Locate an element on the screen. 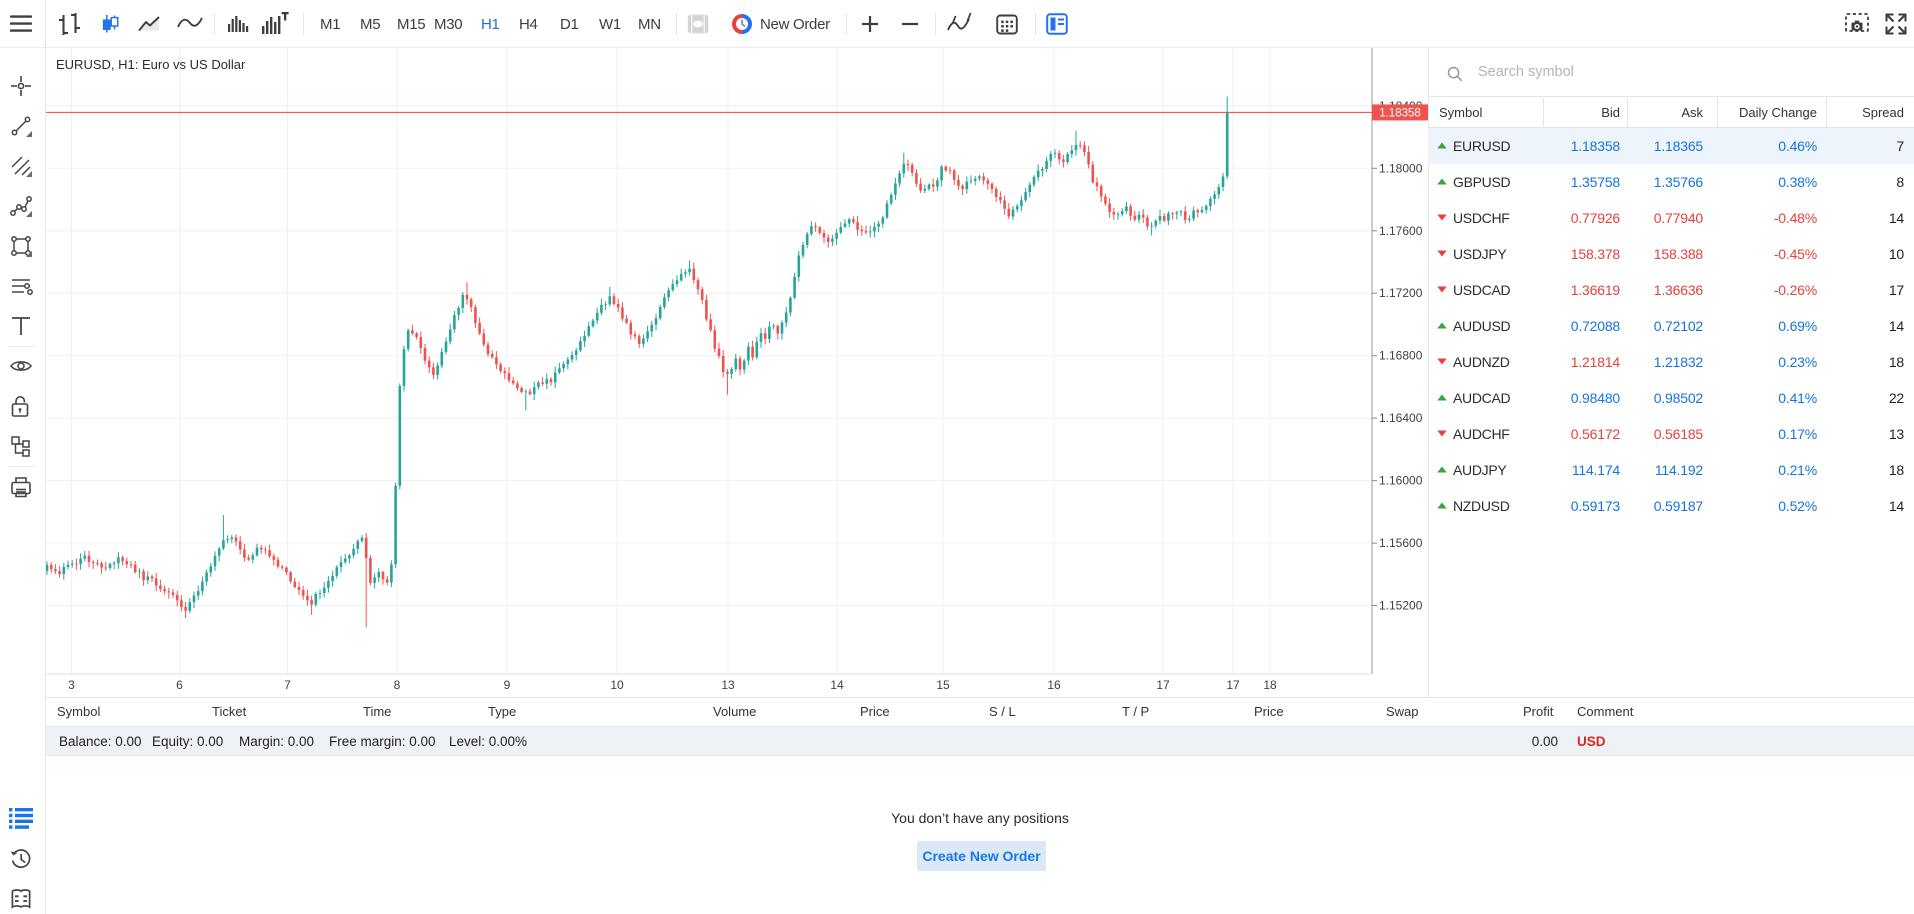 Image resolution: width=1914 pixels, height=914 pixels. svg-text: 7 is located at coordinates (287, 685).